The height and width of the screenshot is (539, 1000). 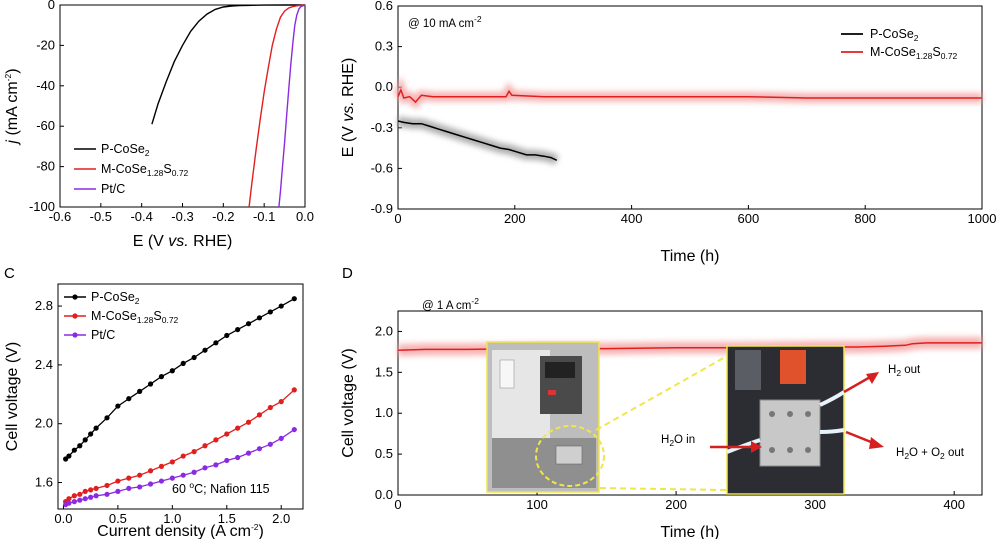 I want to click on x-tick-label: 0.0, so click(x=305, y=216).